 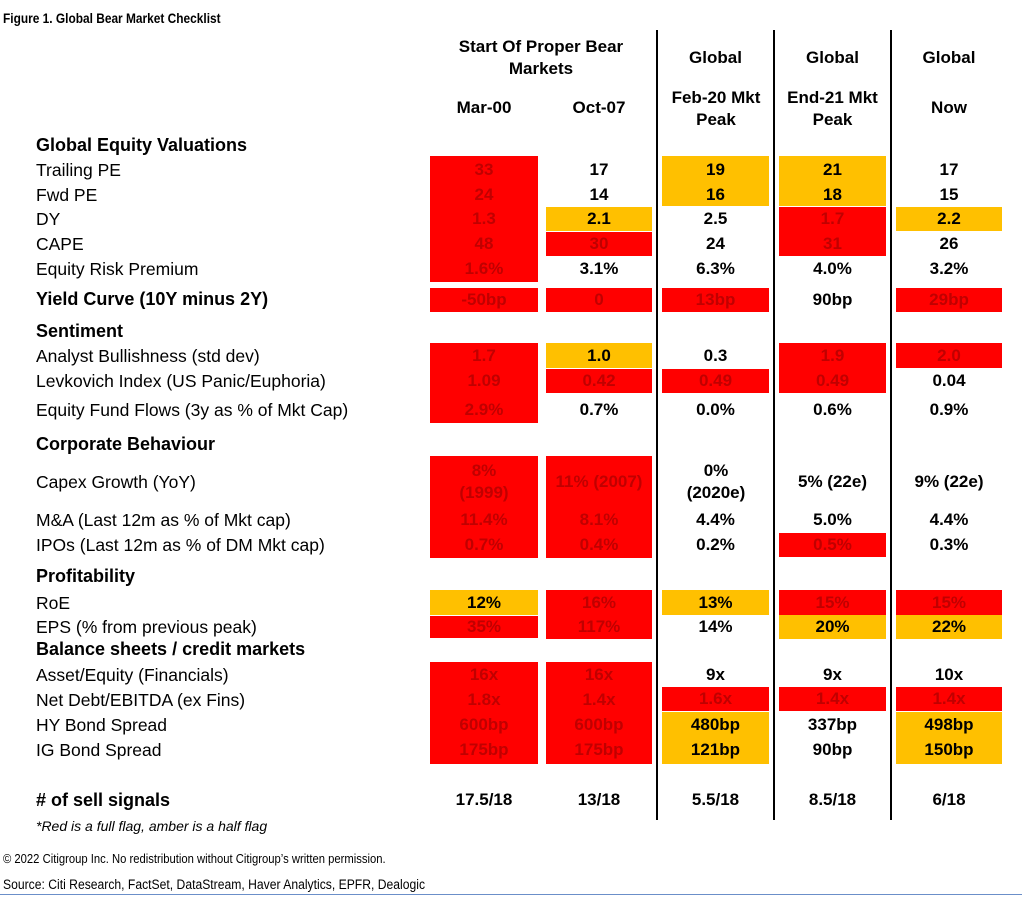 What do you see at coordinates (484, 519) in the screenshot?
I see `cell-mar00-ma: 11.4%` at bounding box center [484, 519].